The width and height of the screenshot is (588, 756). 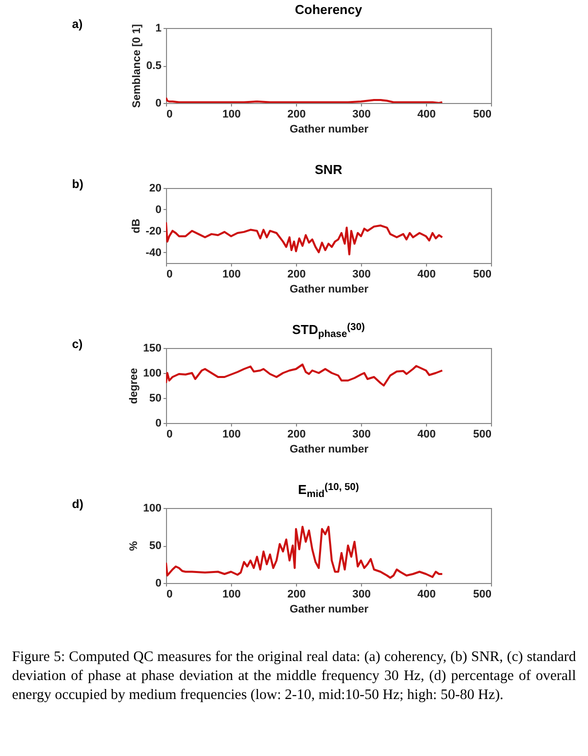 What do you see at coordinates (155, 188) in the screenshot?
I see `y-tick-label: 20` at bounding box center [155, 188].